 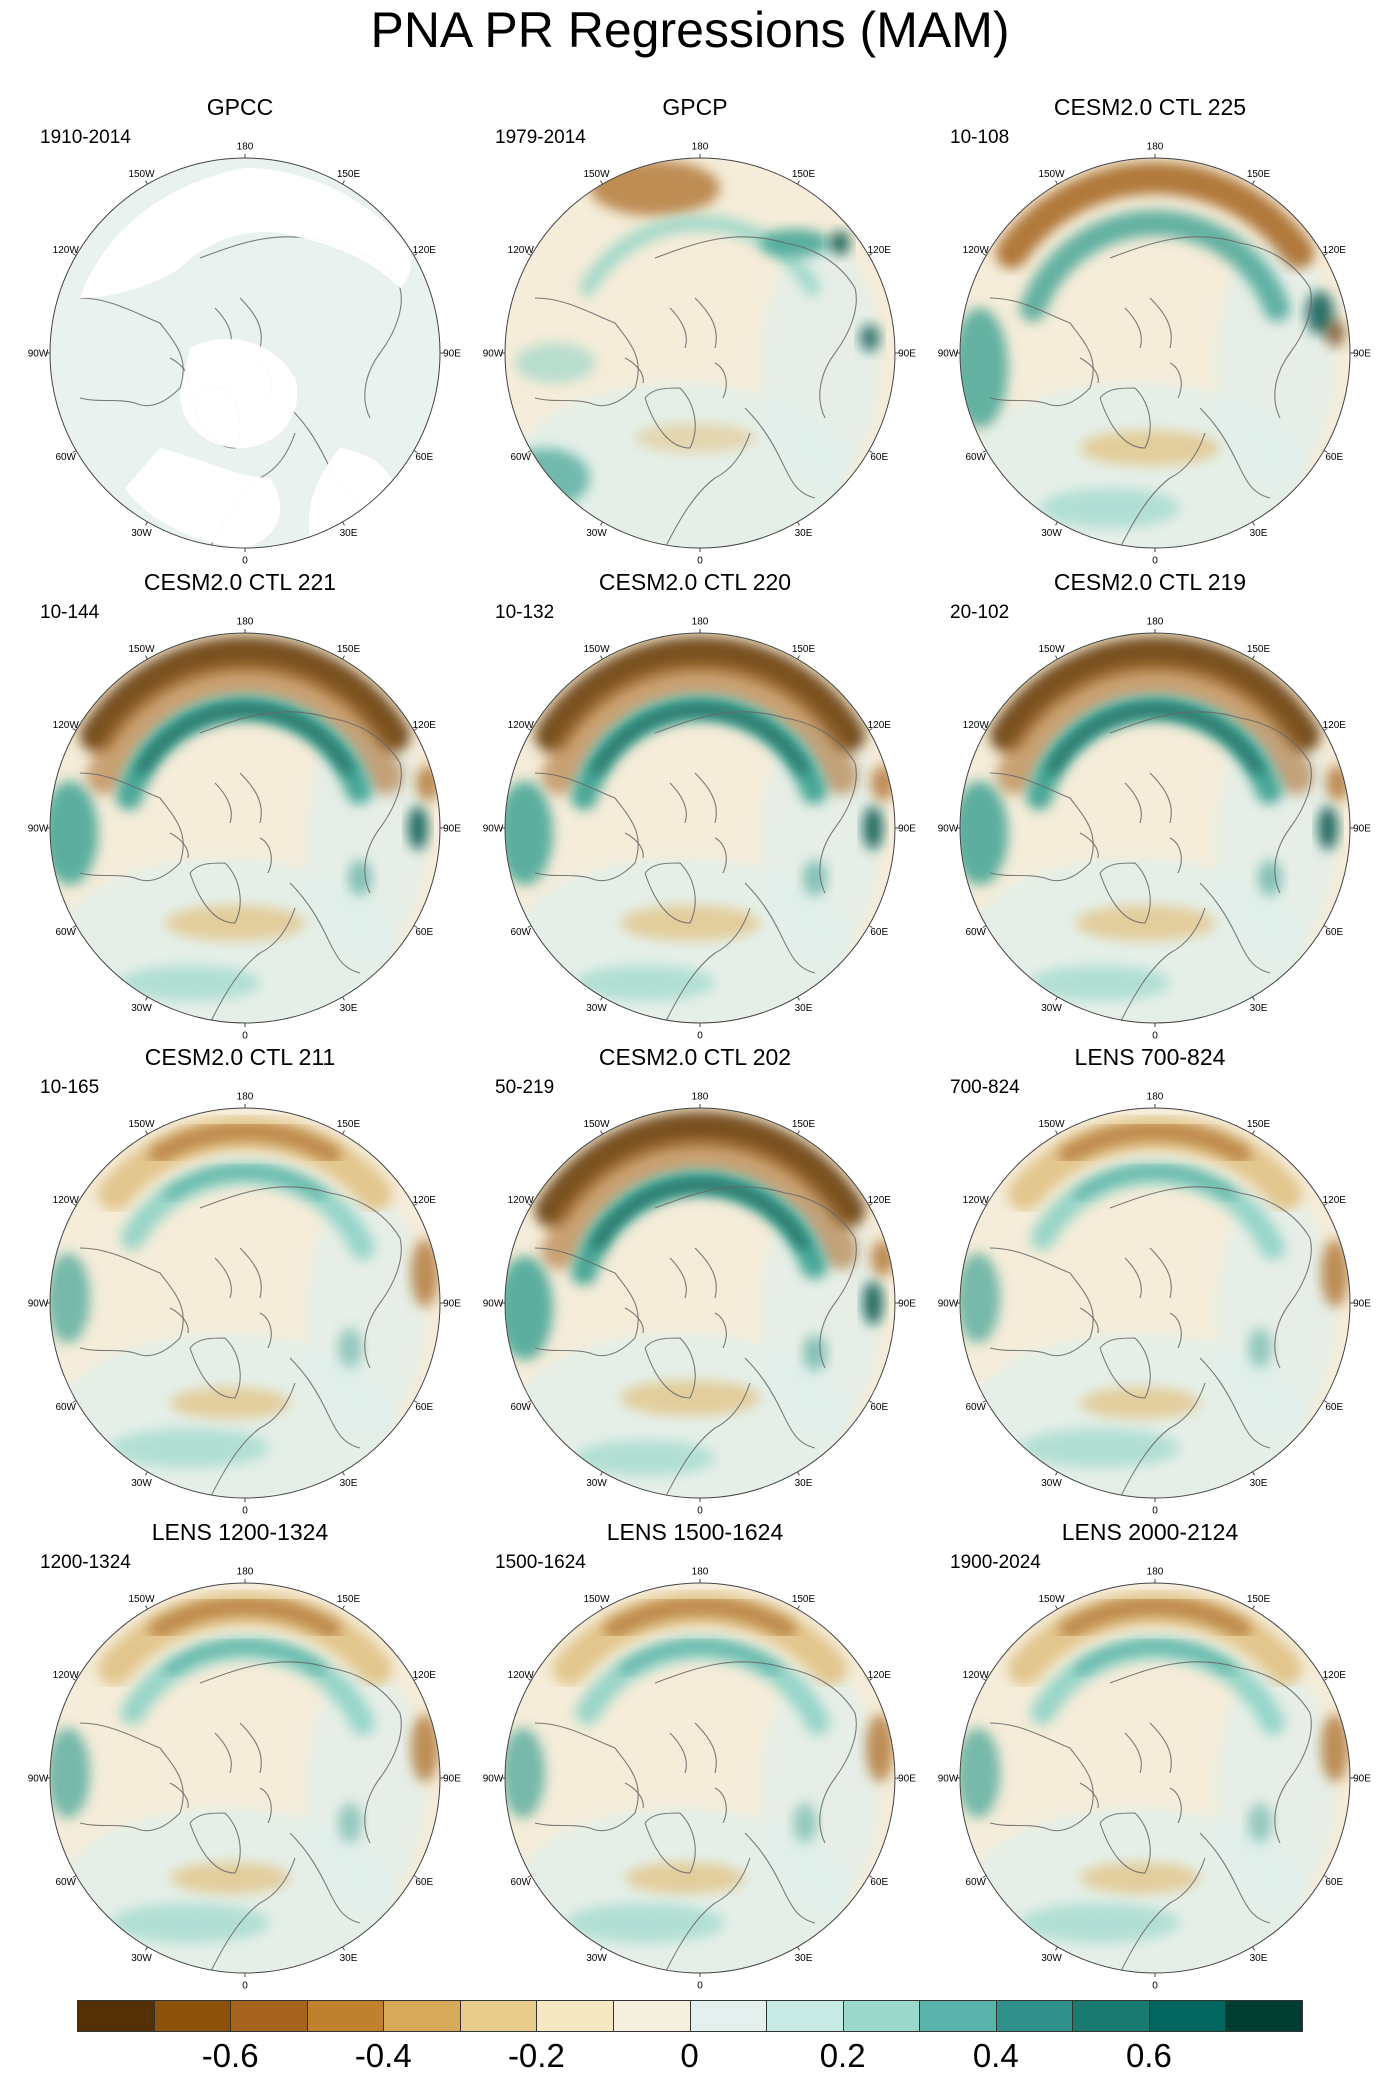 I want to click on panel-title: GPCP, so click(x=695, y=107).